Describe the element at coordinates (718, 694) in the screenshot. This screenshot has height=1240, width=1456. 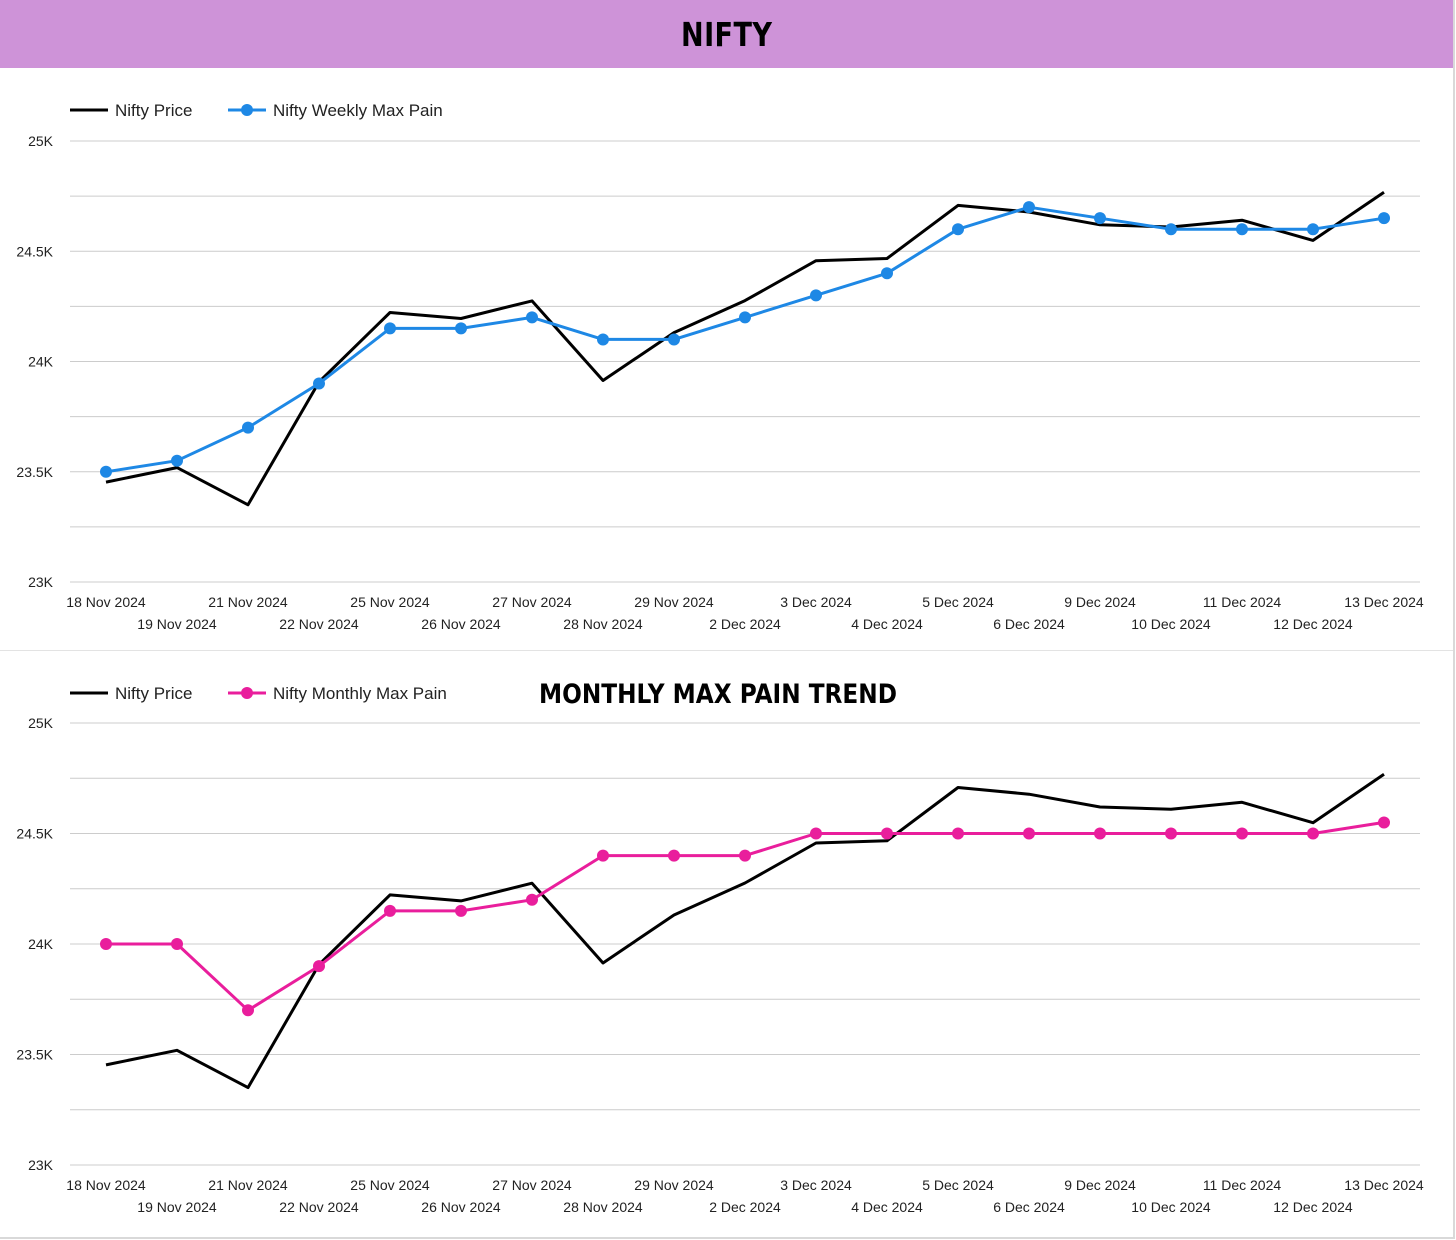
I see `chart-title: MONTHLY MAX PAIN TREND` at that location.